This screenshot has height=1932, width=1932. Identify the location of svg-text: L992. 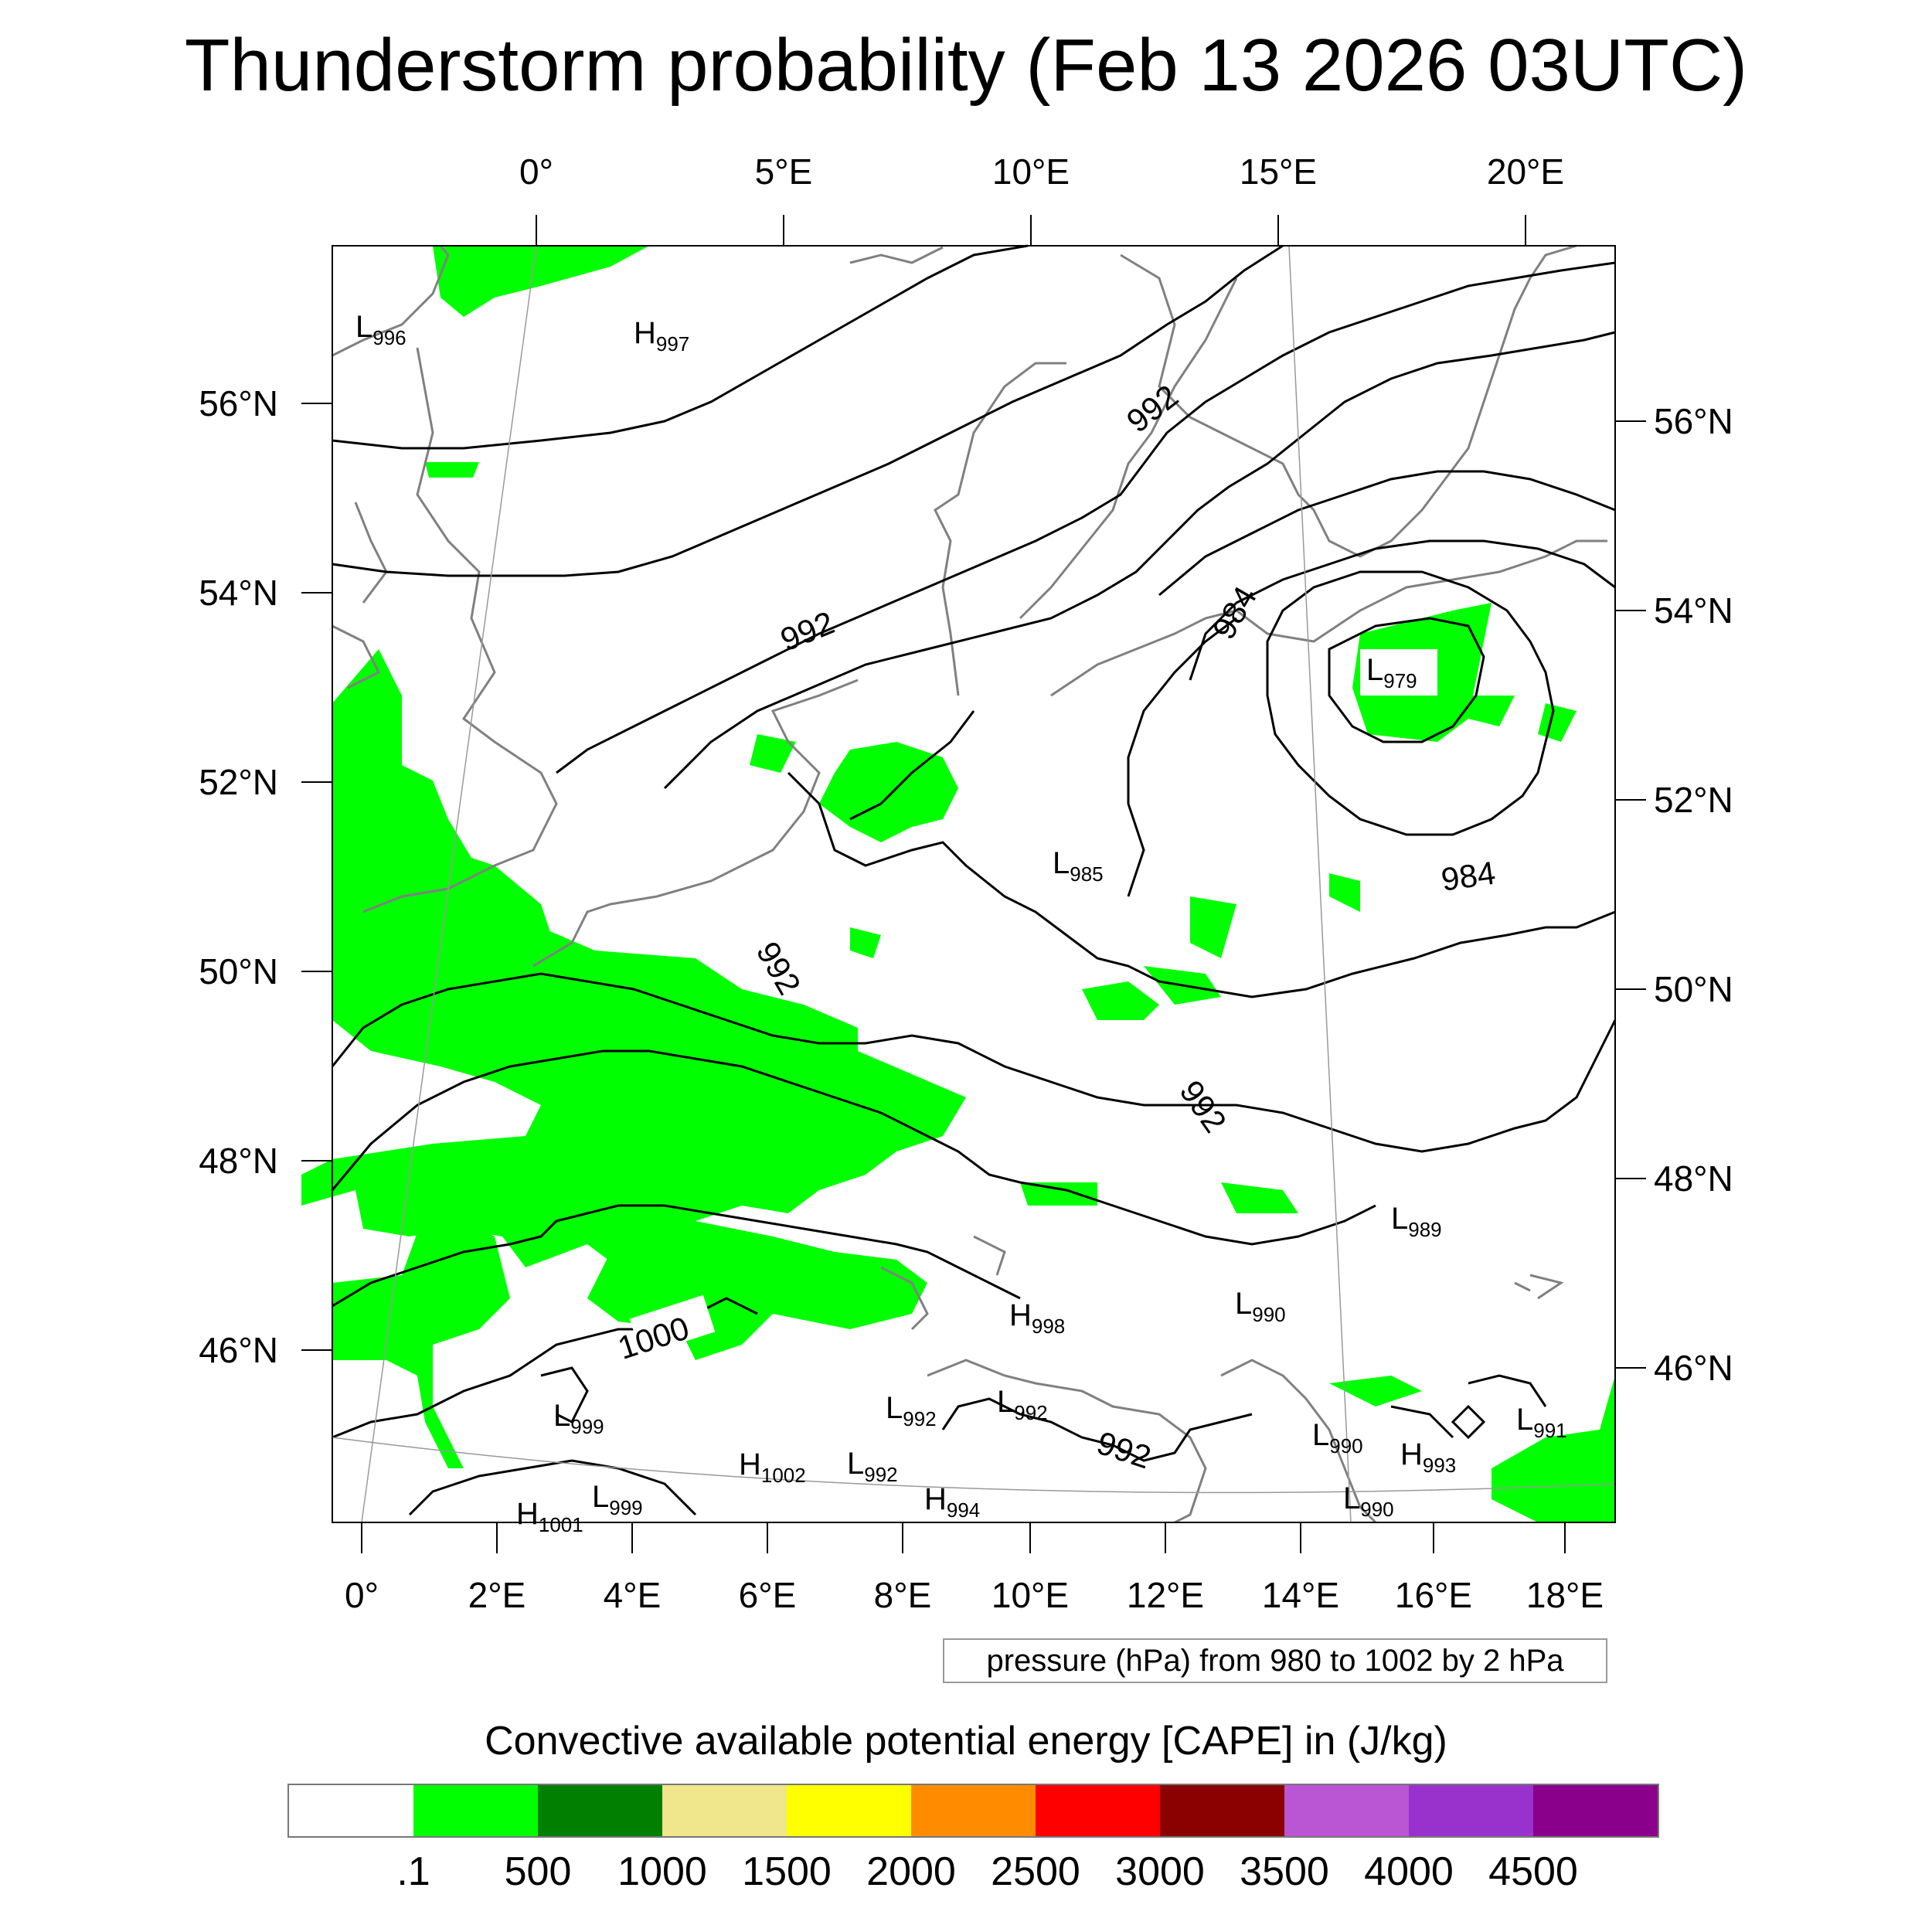
(912, 1411).